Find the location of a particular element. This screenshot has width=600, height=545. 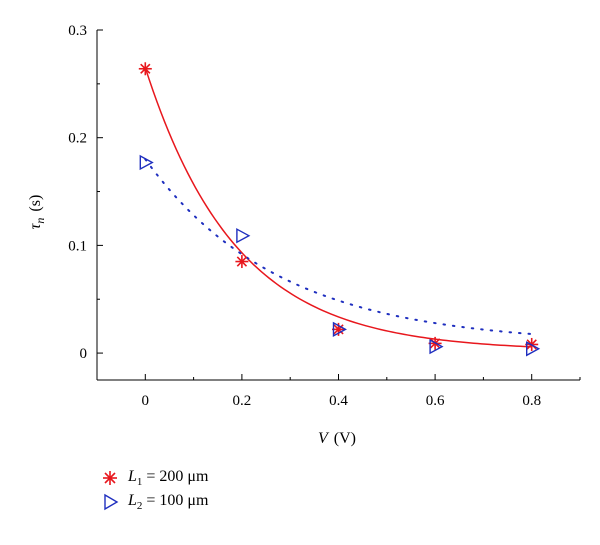

legend-l1-letter: L is located at coordinates (132, 476).